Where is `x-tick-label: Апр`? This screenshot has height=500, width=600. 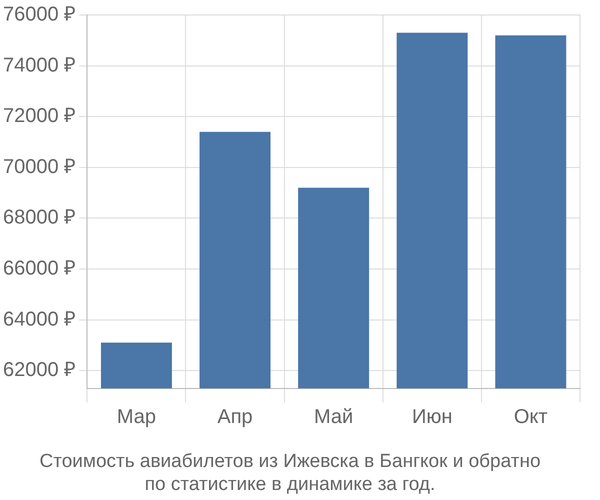 x-tick-label: Апр is located at coordinates (235, 417).